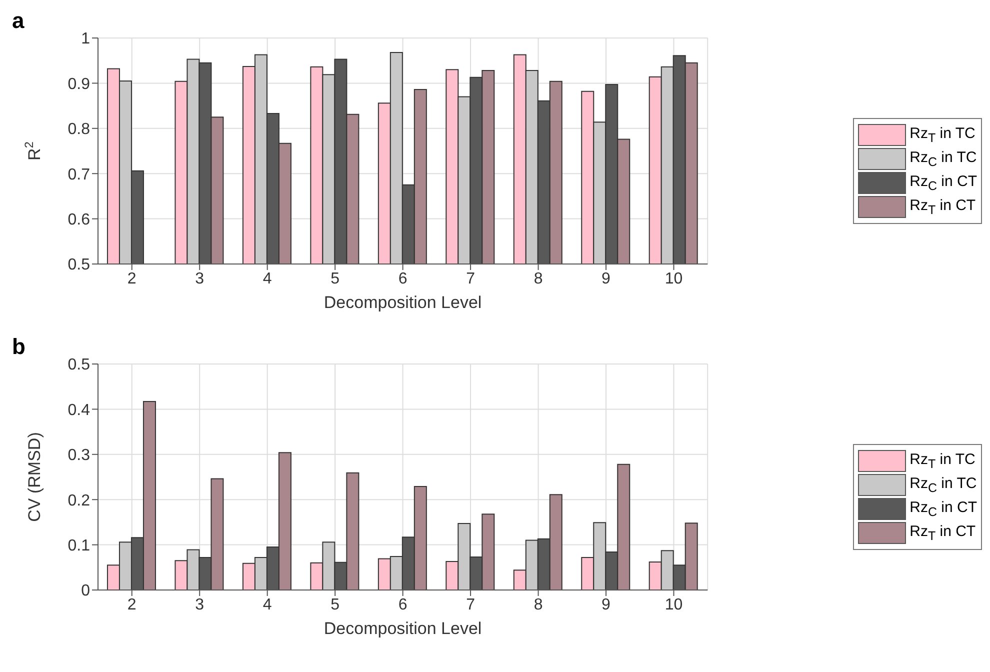  Describe the element at coordinates (85, 39) in the screenshot. I see `y-tick-label: 1` at that location.